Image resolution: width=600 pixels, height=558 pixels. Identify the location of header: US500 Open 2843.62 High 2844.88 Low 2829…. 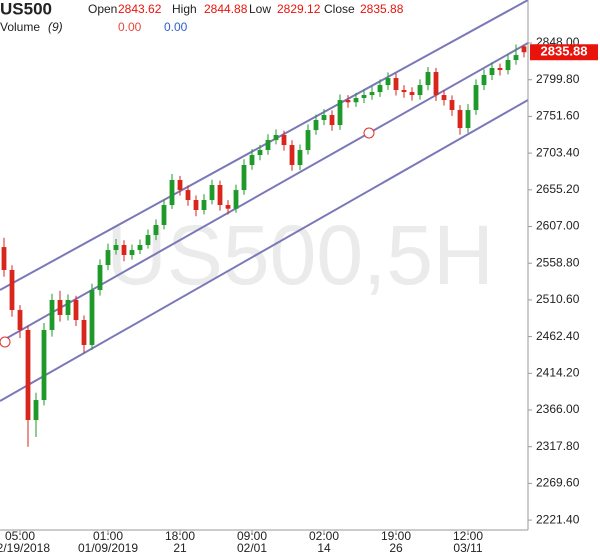
(215, 19).